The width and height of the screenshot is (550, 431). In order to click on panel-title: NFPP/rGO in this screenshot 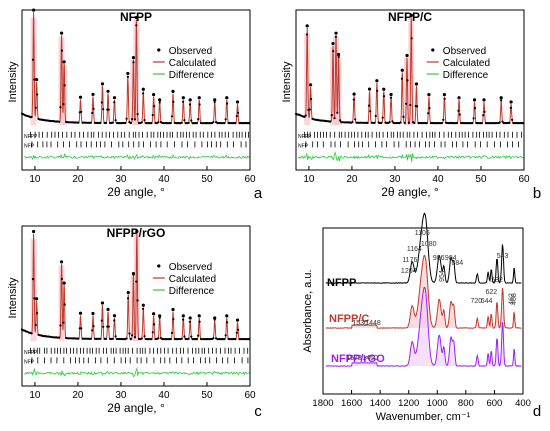, I will do `click(136, 233)`.